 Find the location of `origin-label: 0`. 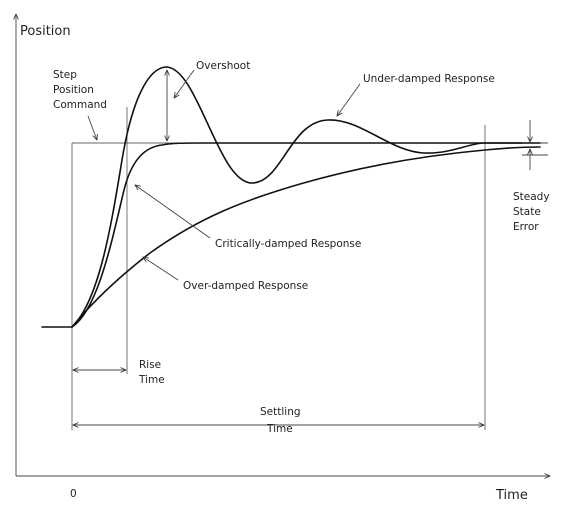

origin-label: 0 is located at coordinates (73, 494).